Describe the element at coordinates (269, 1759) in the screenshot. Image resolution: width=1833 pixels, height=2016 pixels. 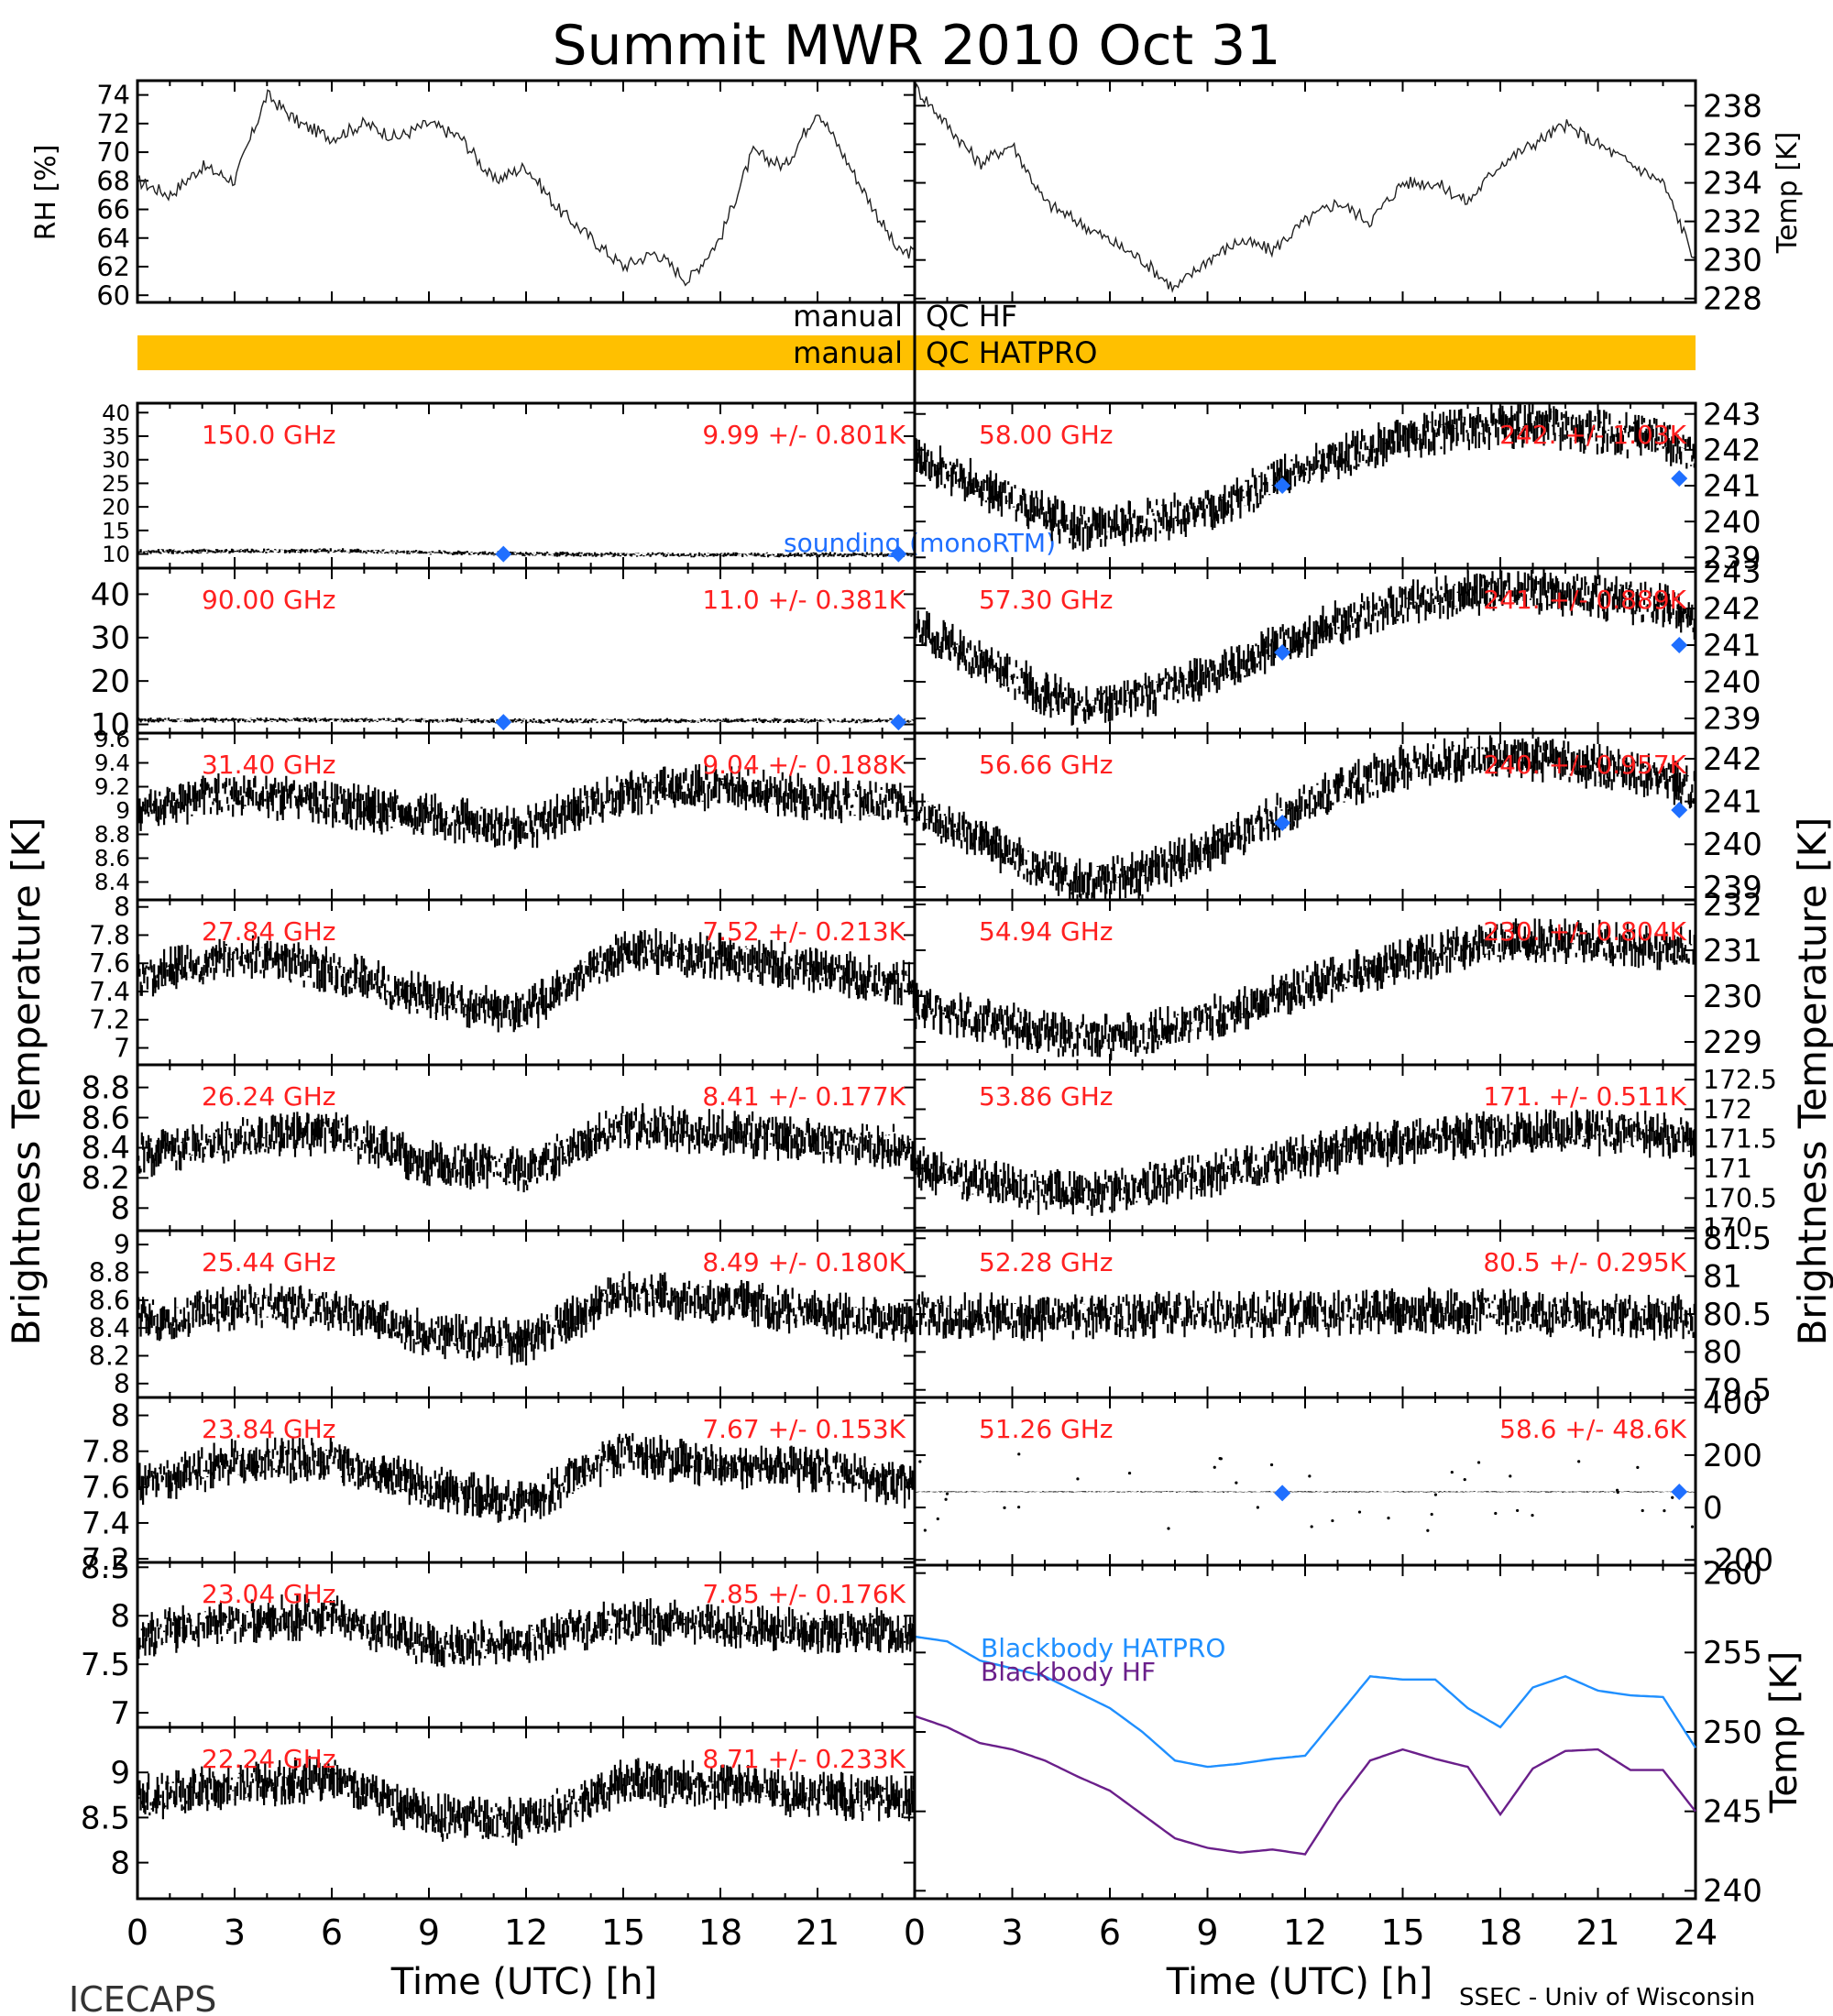
I see `frequency-label: 22.24 GHz` at that location.